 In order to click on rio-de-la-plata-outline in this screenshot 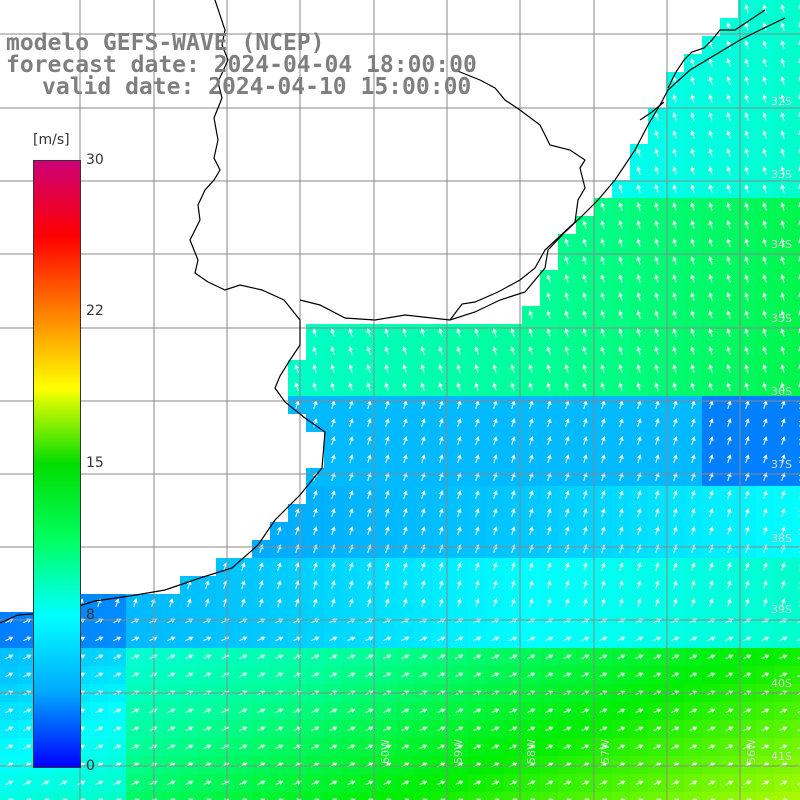, I will do `click(517, 195)`.